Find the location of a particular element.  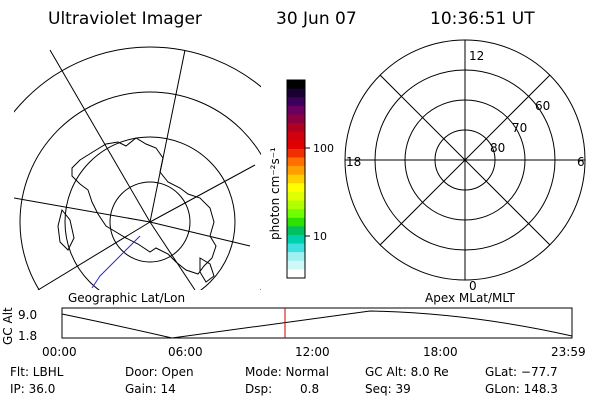

instrument-title: Ultraviolet Imager is located at coordinates (125, 19).